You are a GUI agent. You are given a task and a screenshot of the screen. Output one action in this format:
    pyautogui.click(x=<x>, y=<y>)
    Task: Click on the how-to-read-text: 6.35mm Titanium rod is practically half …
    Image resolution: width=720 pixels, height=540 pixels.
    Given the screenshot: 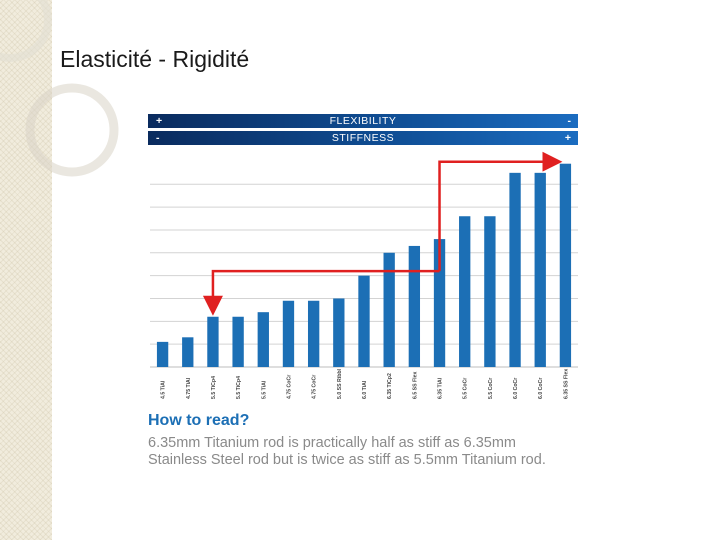 What is the action you would take?
    pyautogui.click(x=347, y=451)
    